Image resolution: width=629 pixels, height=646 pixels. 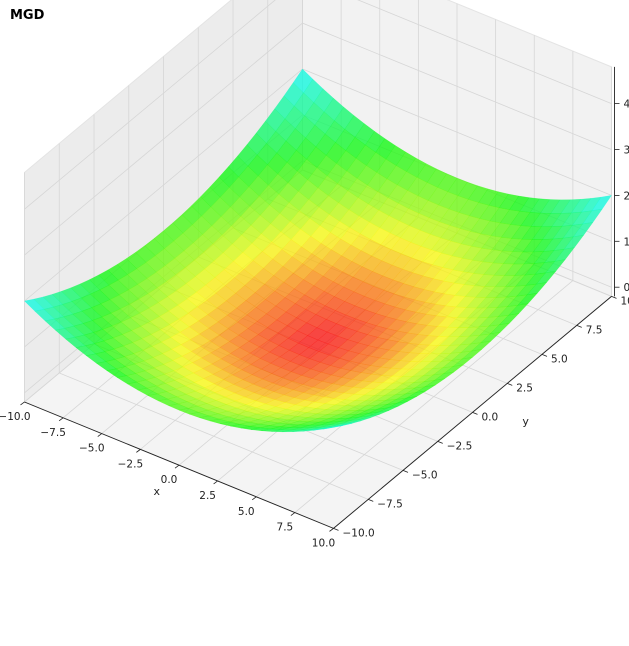 I want to click on chart-title: MGD, so click(x=27, y=15).